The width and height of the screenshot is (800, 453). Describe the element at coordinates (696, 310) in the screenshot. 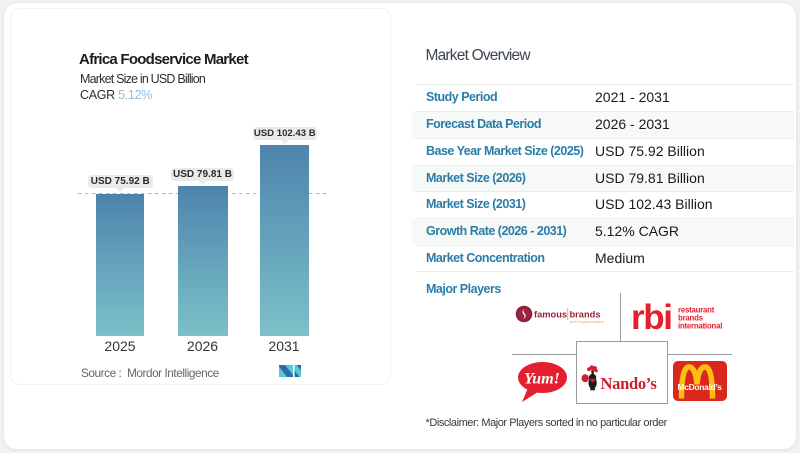

I see `svg-text: restaurant` at that location.